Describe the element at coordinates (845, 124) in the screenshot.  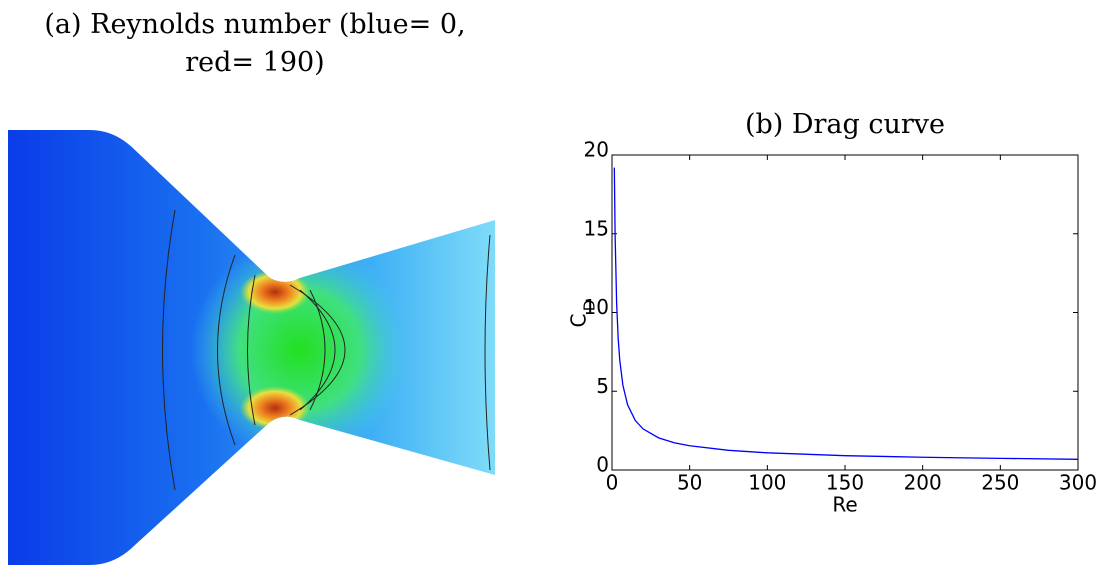
I see `panel-b-title: (b) Drag curve` at that location.